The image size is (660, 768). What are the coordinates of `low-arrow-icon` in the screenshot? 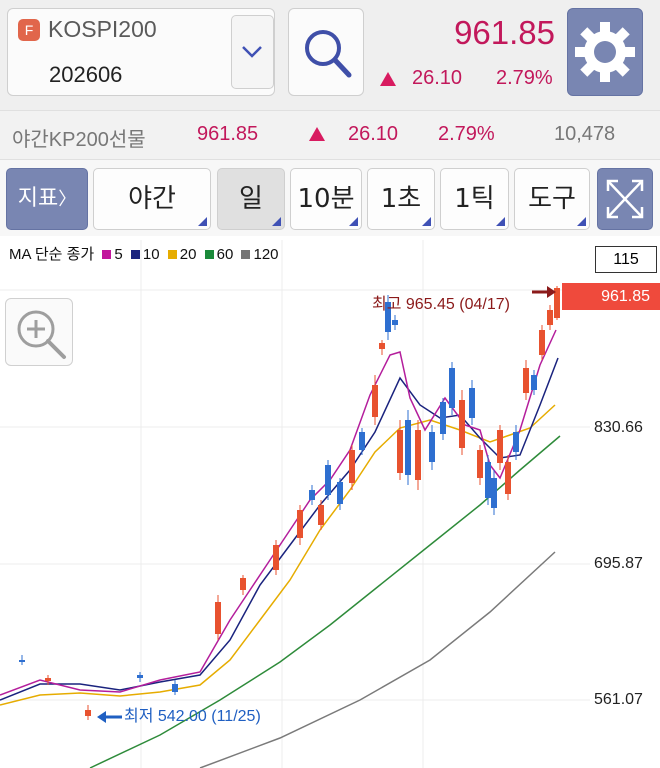 It's located at (109, 717).